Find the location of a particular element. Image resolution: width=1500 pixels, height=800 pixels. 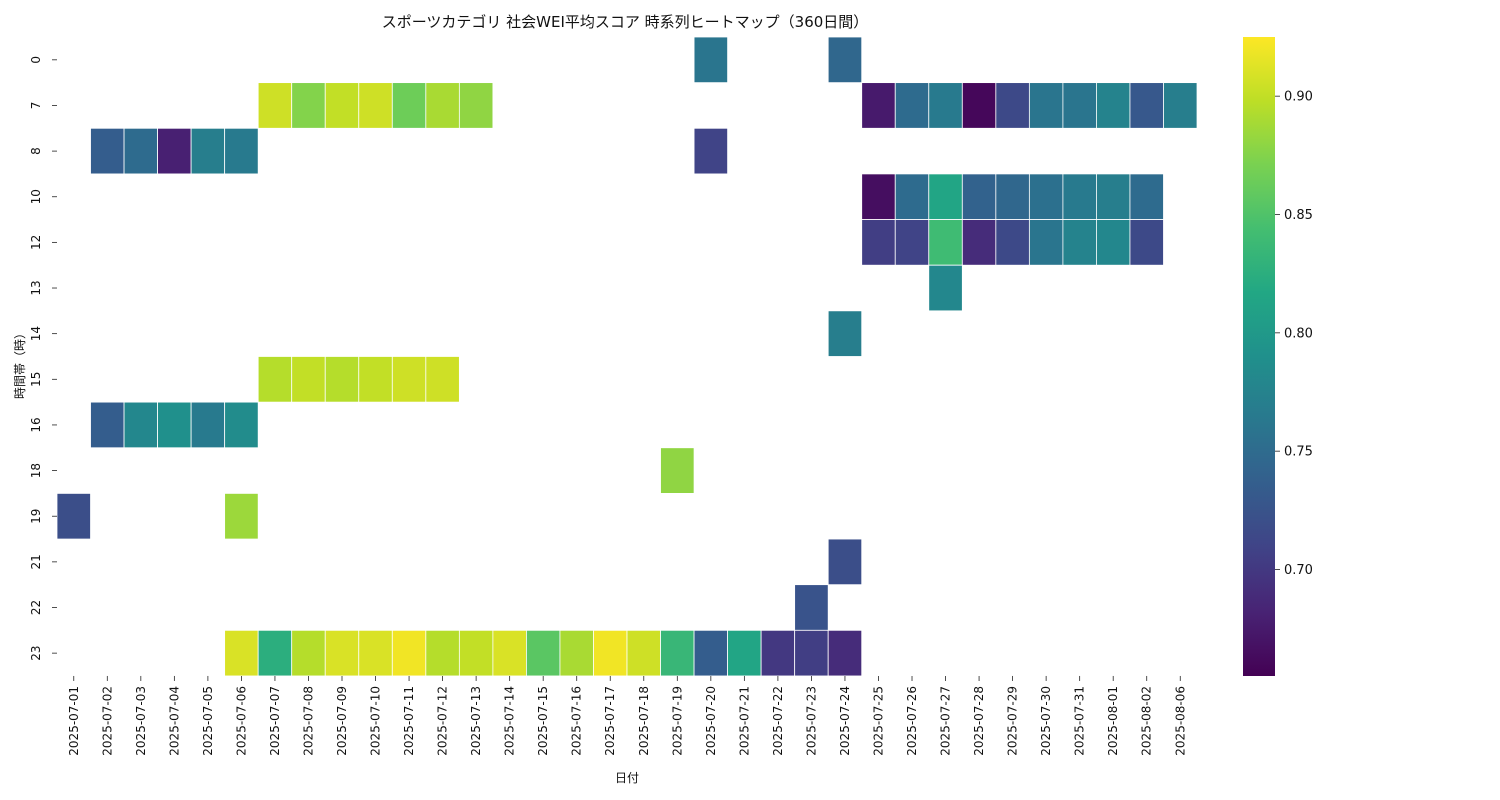

y-tick-label: 16 is located at coordinates (36, 424).